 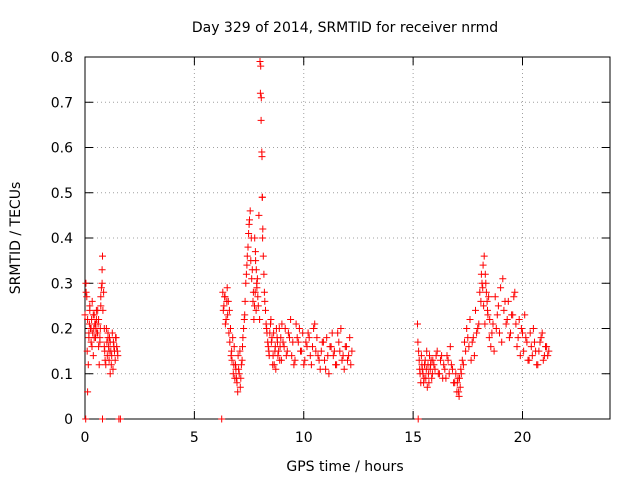 What do you see at coordinates (523, 438) in the screenshot?
I see `x-tick-label: 20` at bounding box center [523, 438].